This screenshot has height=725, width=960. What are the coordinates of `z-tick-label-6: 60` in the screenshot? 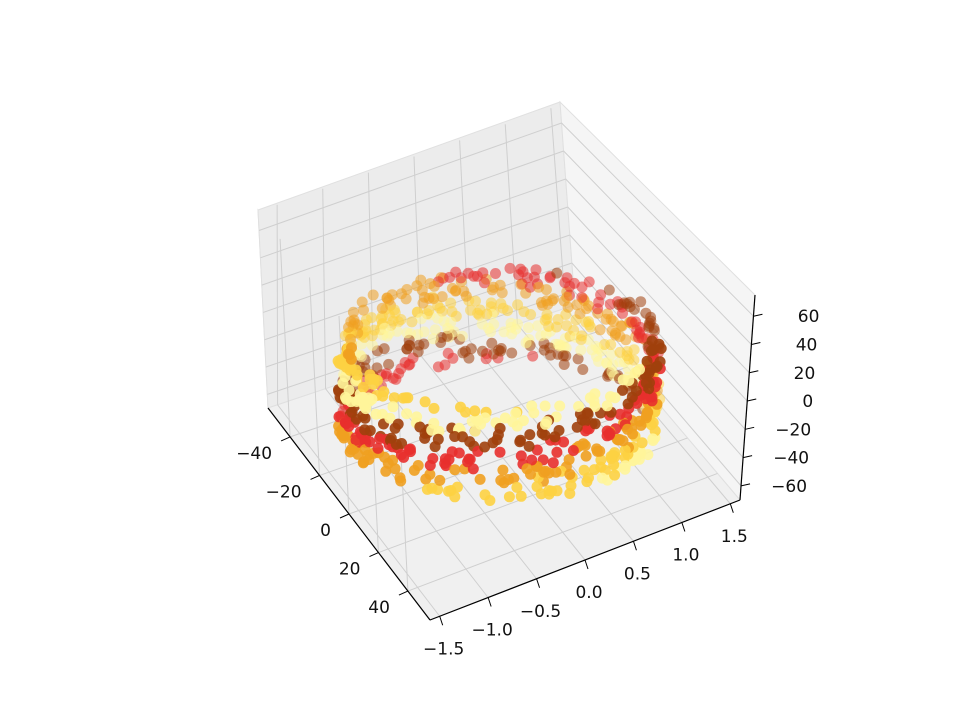 It's located at (809, 317).